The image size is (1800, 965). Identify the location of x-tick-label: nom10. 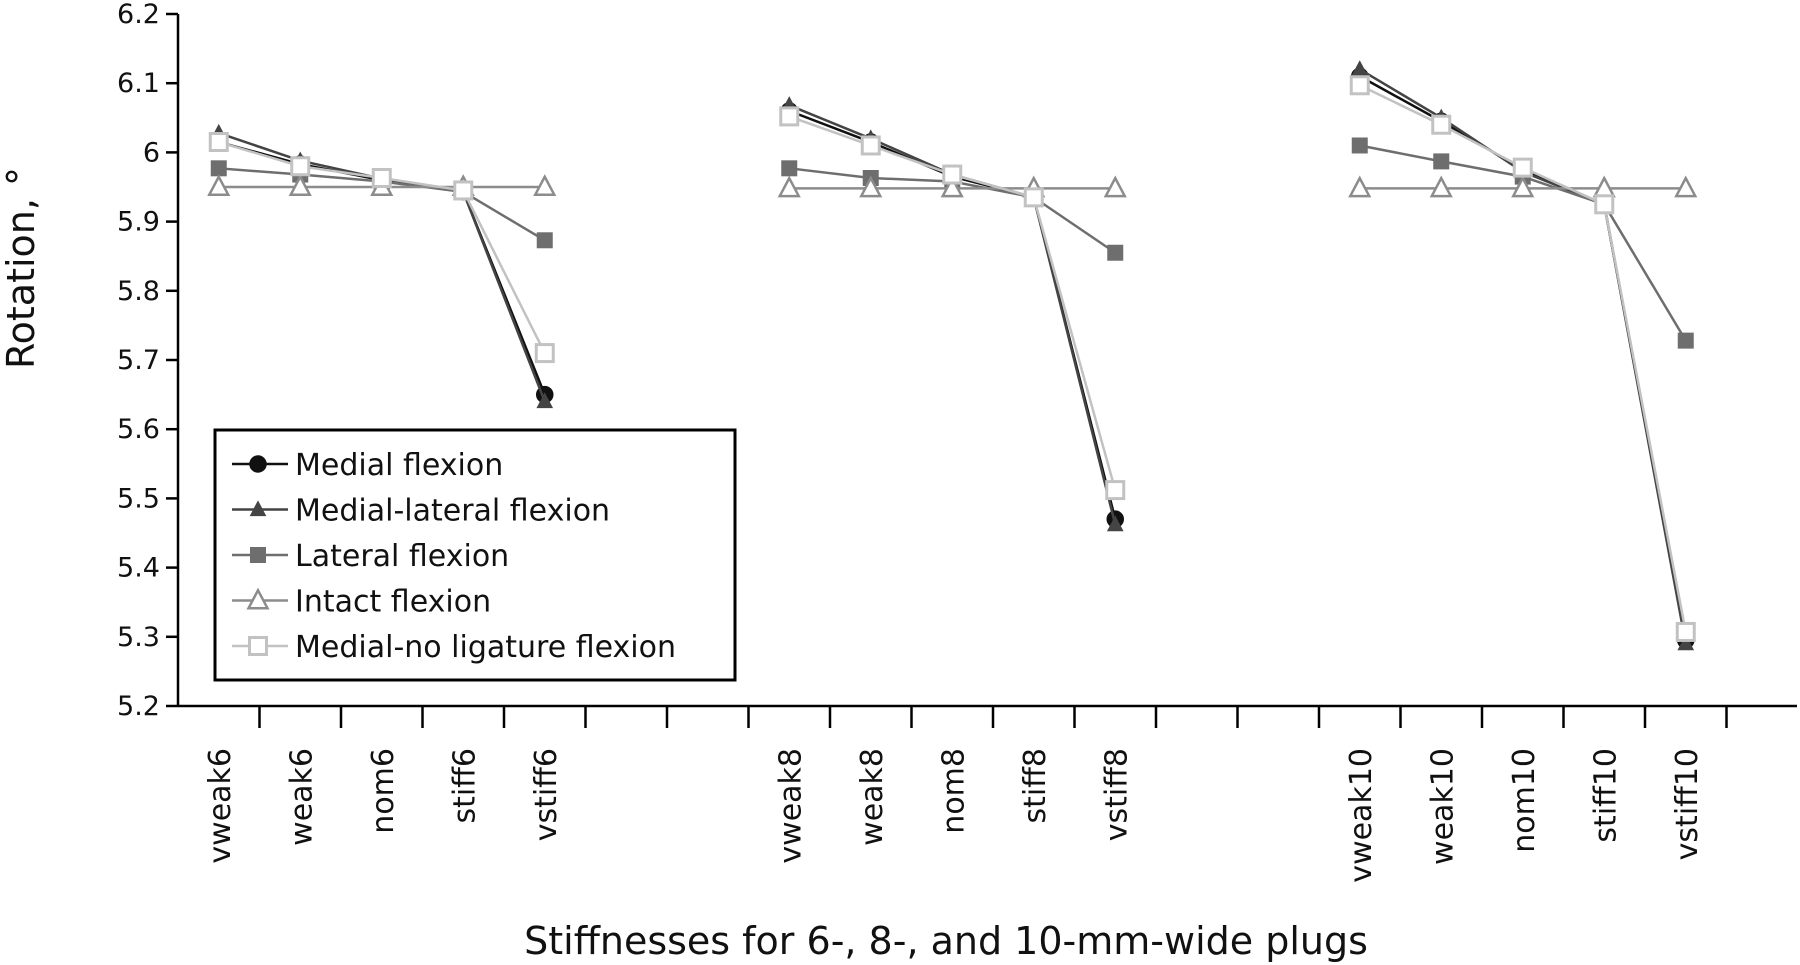
(1524, 800).